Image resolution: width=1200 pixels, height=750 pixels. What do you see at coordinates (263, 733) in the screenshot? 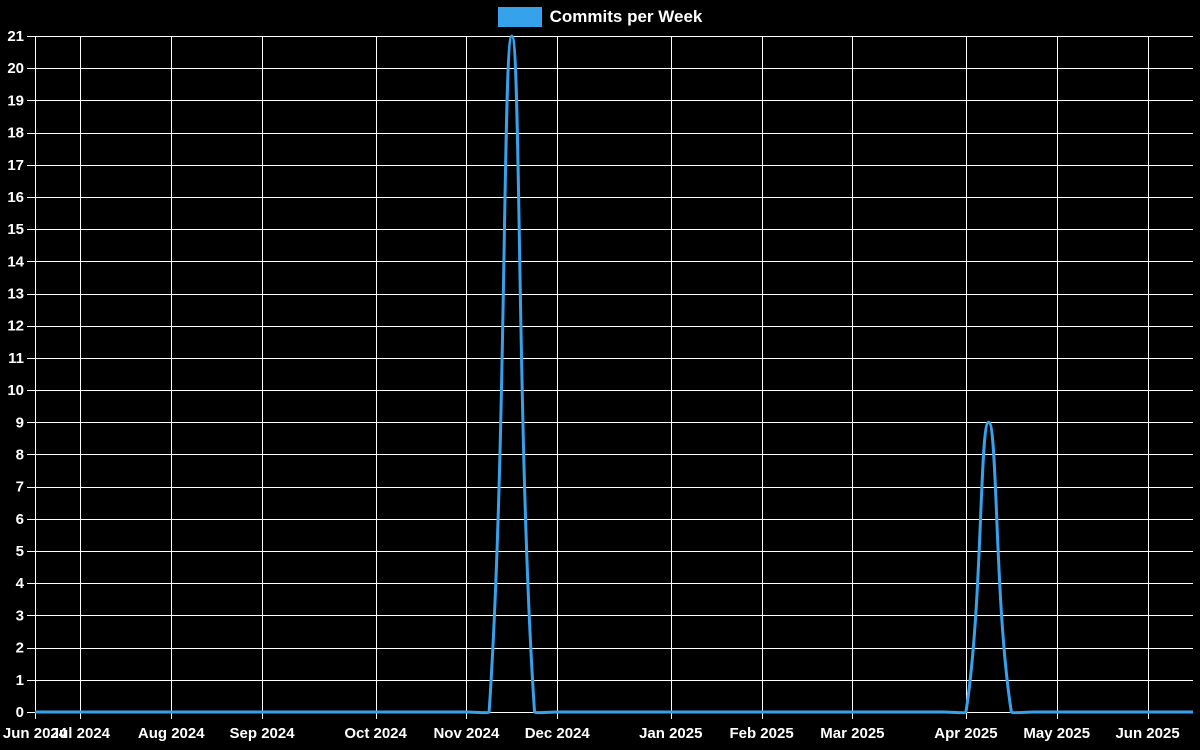
I see `x-tick-label-sep-2024: Sep 2024` at bounding box center [263, 733].